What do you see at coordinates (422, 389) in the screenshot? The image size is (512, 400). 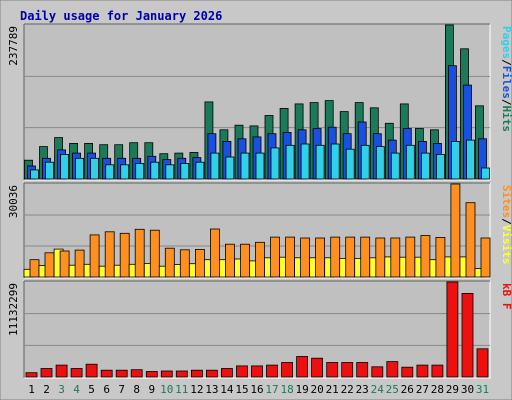 I see `day-label: 27` at bounding box center [422, 389].